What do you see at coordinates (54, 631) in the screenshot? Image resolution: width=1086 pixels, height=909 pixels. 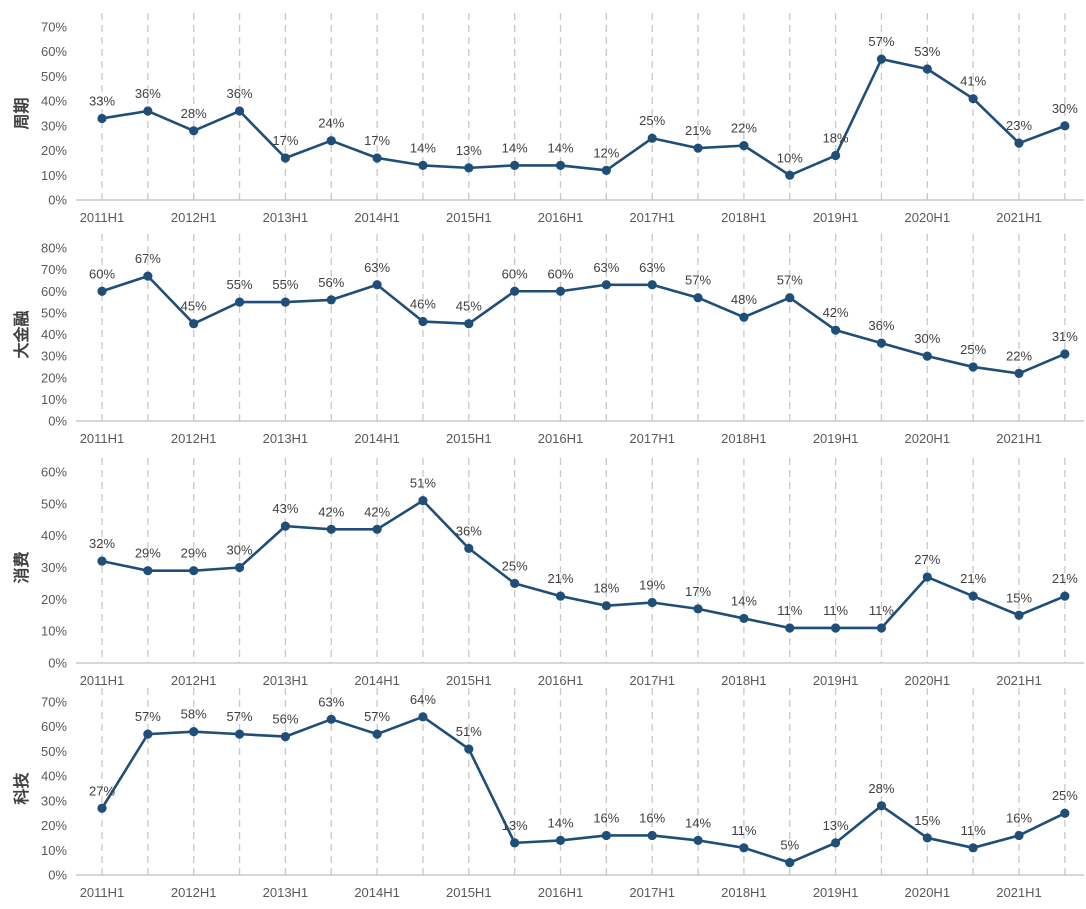 I see `y-tick-label: 10%` at bounding box center [54, 631].